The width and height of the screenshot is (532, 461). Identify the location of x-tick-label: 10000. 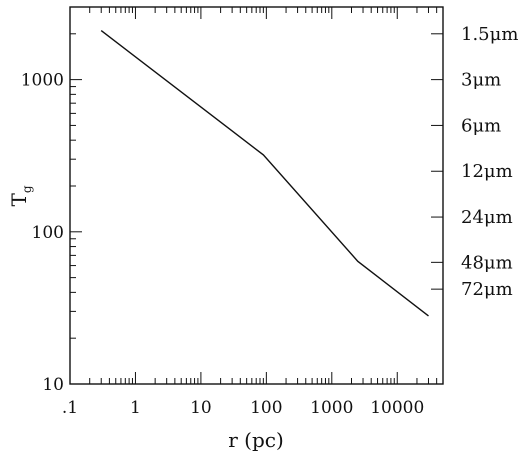
(397, 408).